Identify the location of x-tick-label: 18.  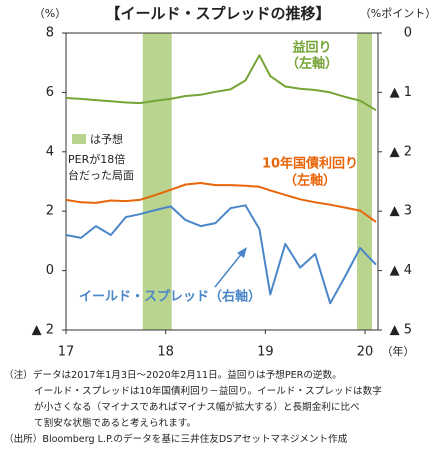
(165, 352).